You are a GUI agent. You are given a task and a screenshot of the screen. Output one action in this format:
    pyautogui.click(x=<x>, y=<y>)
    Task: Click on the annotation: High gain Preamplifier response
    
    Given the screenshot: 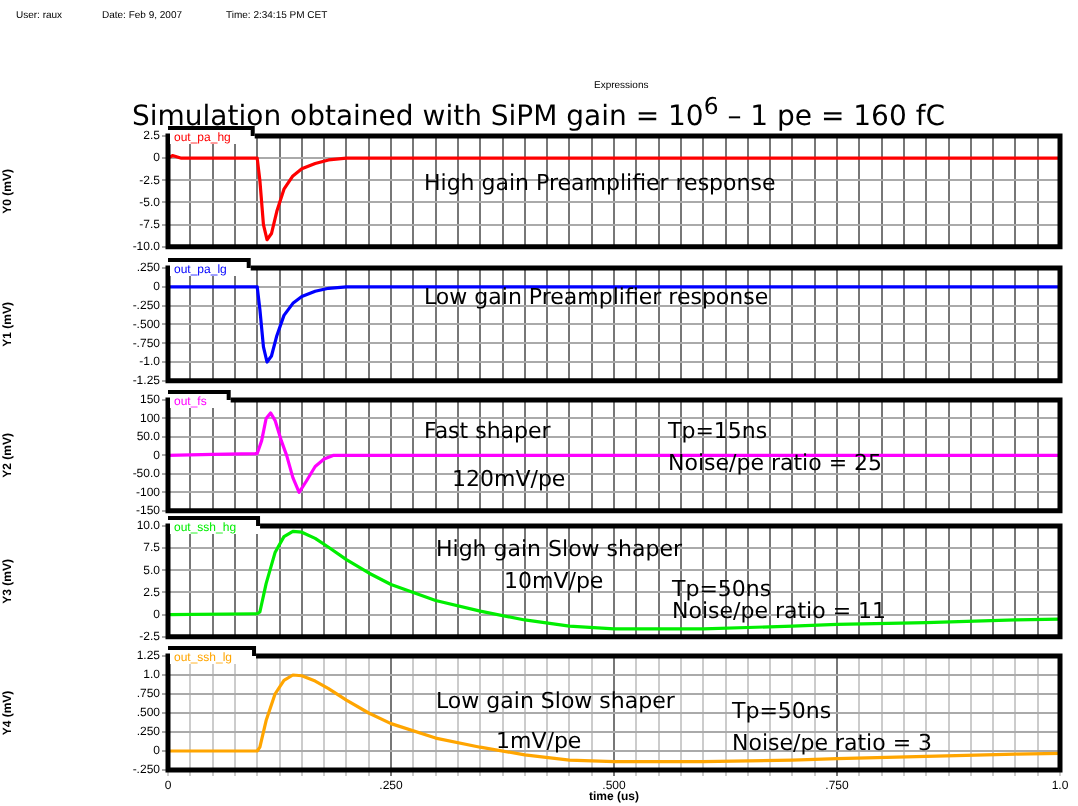 What is the action you would take?
    pyautogui.click(x=600, y=183)
    